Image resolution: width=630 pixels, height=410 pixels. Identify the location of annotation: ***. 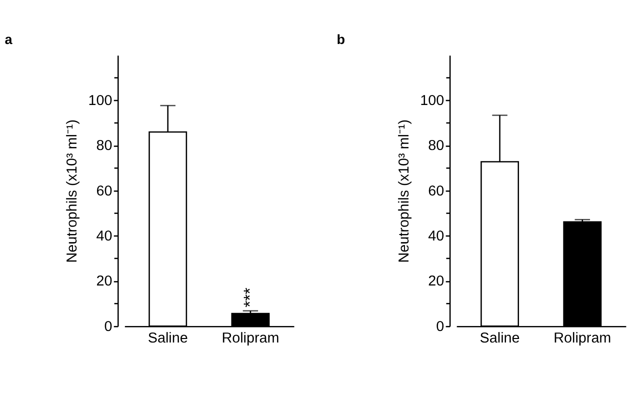
(250, 297).